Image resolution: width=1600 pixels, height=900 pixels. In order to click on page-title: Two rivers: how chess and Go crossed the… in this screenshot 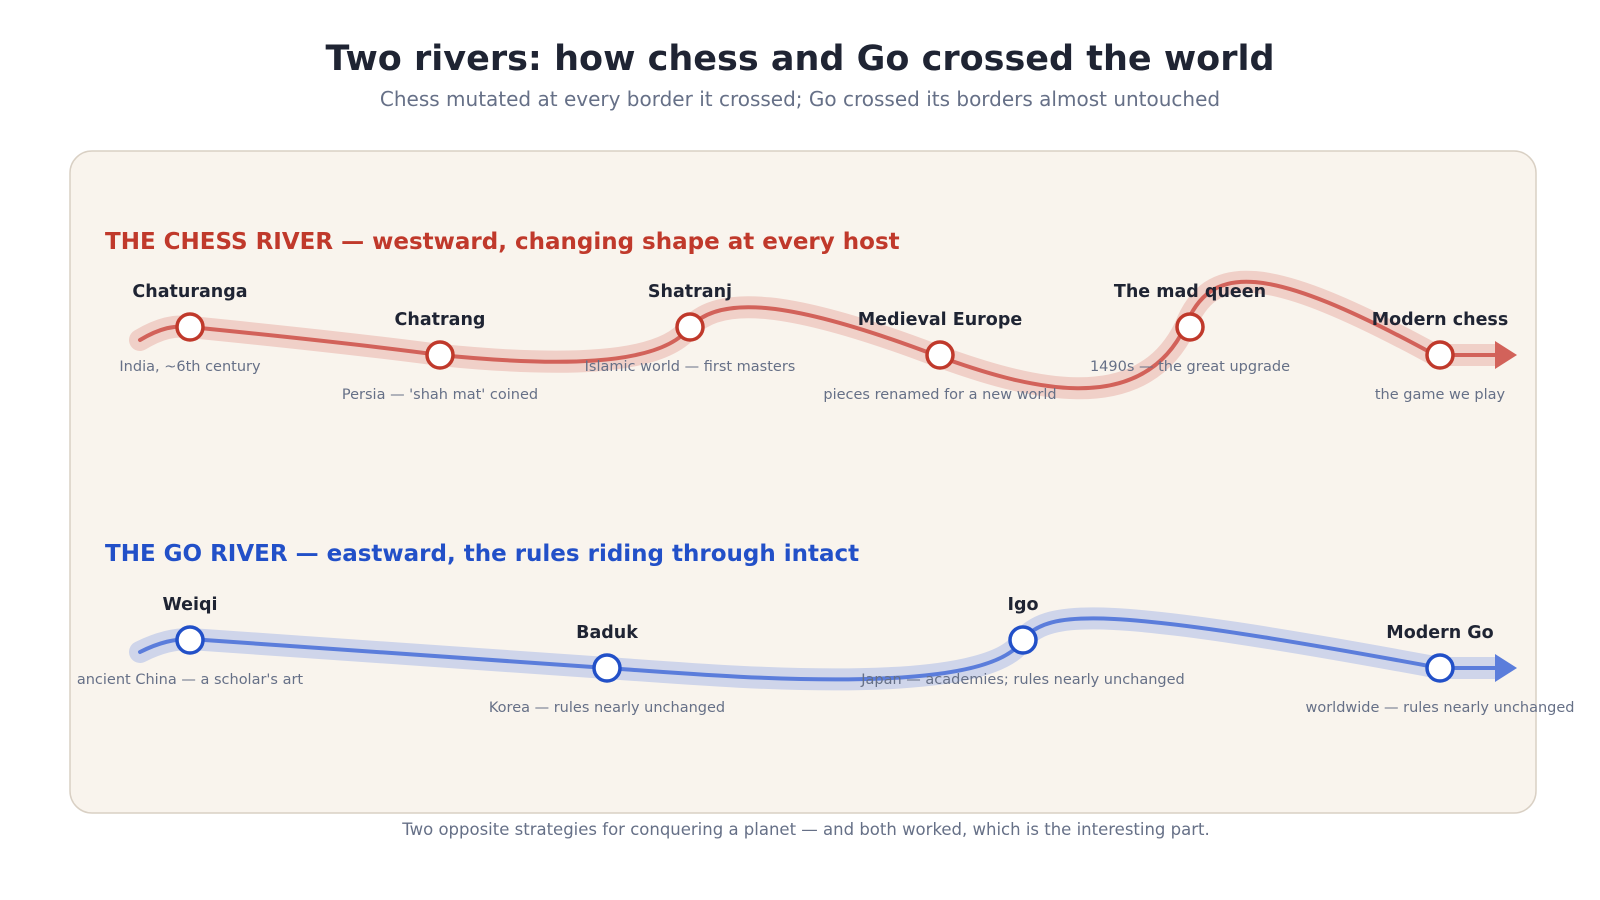, I will do `click(799, 59)`.